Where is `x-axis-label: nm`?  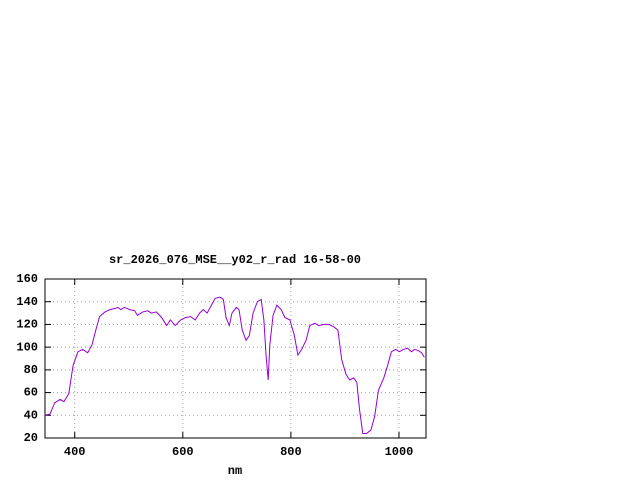
x-axis-label: nm is located at coordinates (235, 471).